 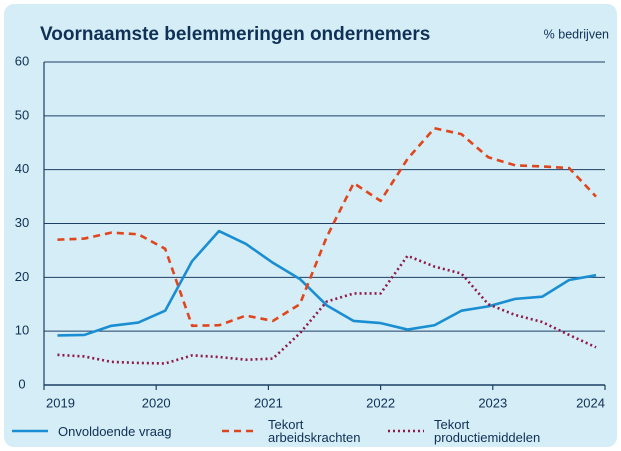 What do you see at coordinates (22, 60) in the screenshot?
I see `y-tick-label: 60` at bounding box center [22, 60].